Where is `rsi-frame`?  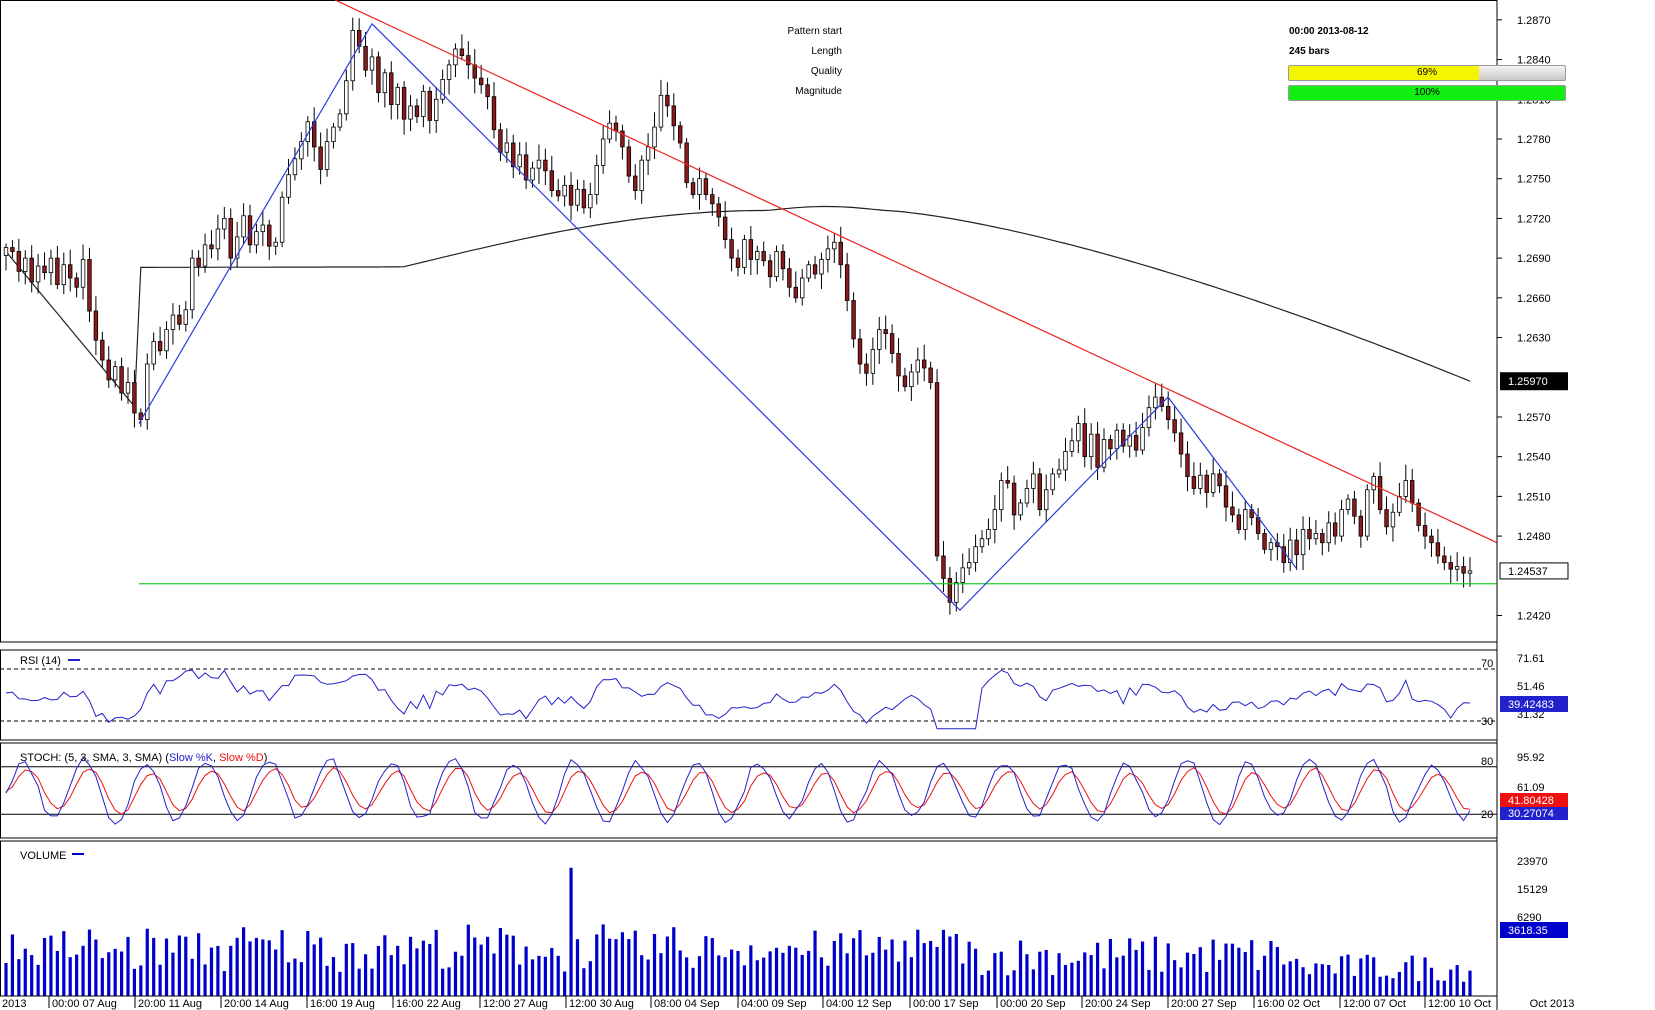
rsi-frame is located at coordinates (749, 695).